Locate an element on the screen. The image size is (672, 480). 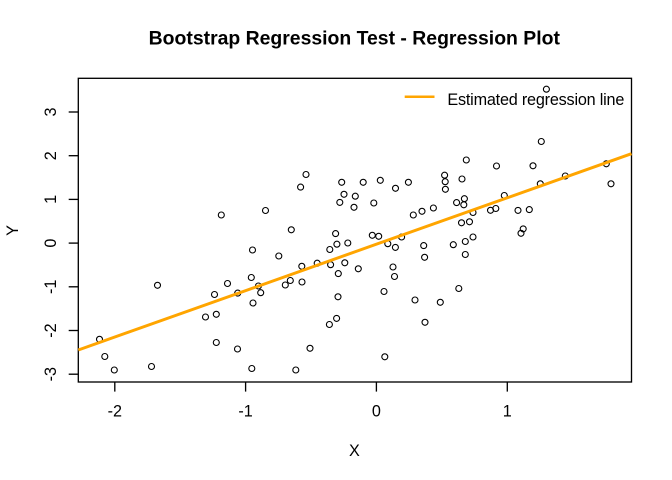
svg-text: -3 is located at coordinates (51, 374).